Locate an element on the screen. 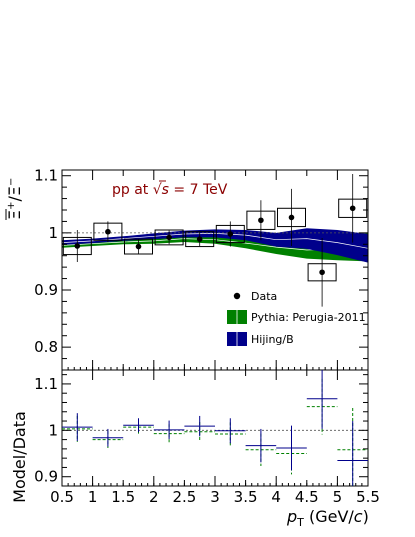 This screenshot has width=415, height=537. legend: Data Pythia: Perugia-2011 Hijing/B is located at coordinates (296, 318).